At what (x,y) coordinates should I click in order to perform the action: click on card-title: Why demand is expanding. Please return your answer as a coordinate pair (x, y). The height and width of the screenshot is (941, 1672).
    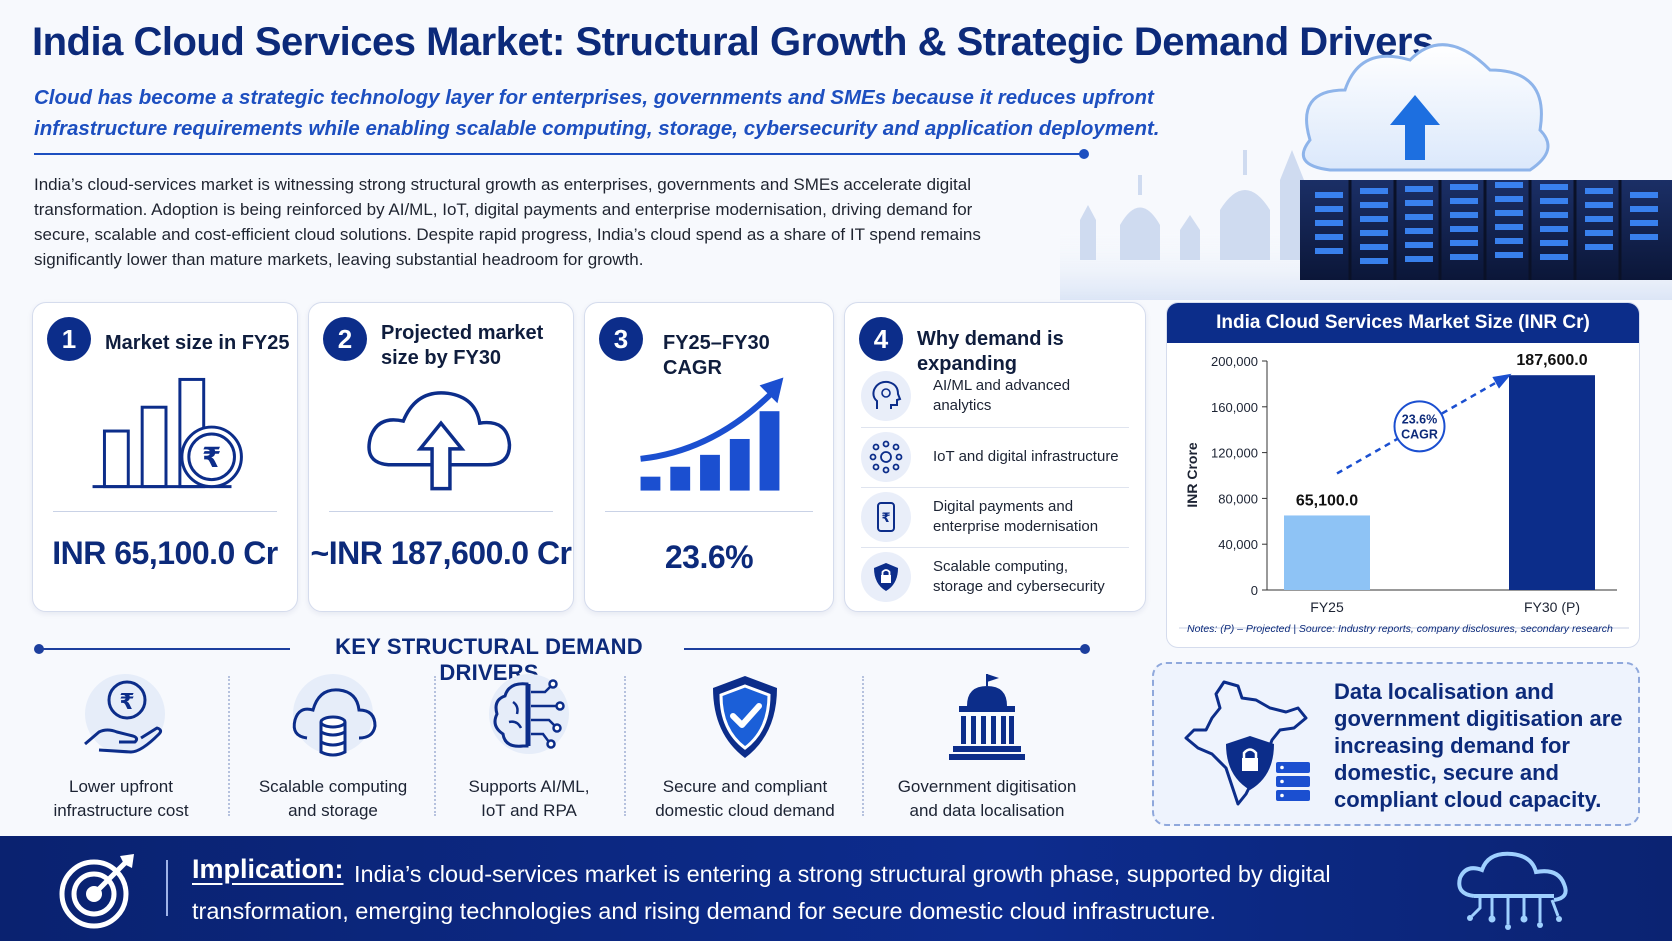
    Looking at the image, I should click on (990, 351).